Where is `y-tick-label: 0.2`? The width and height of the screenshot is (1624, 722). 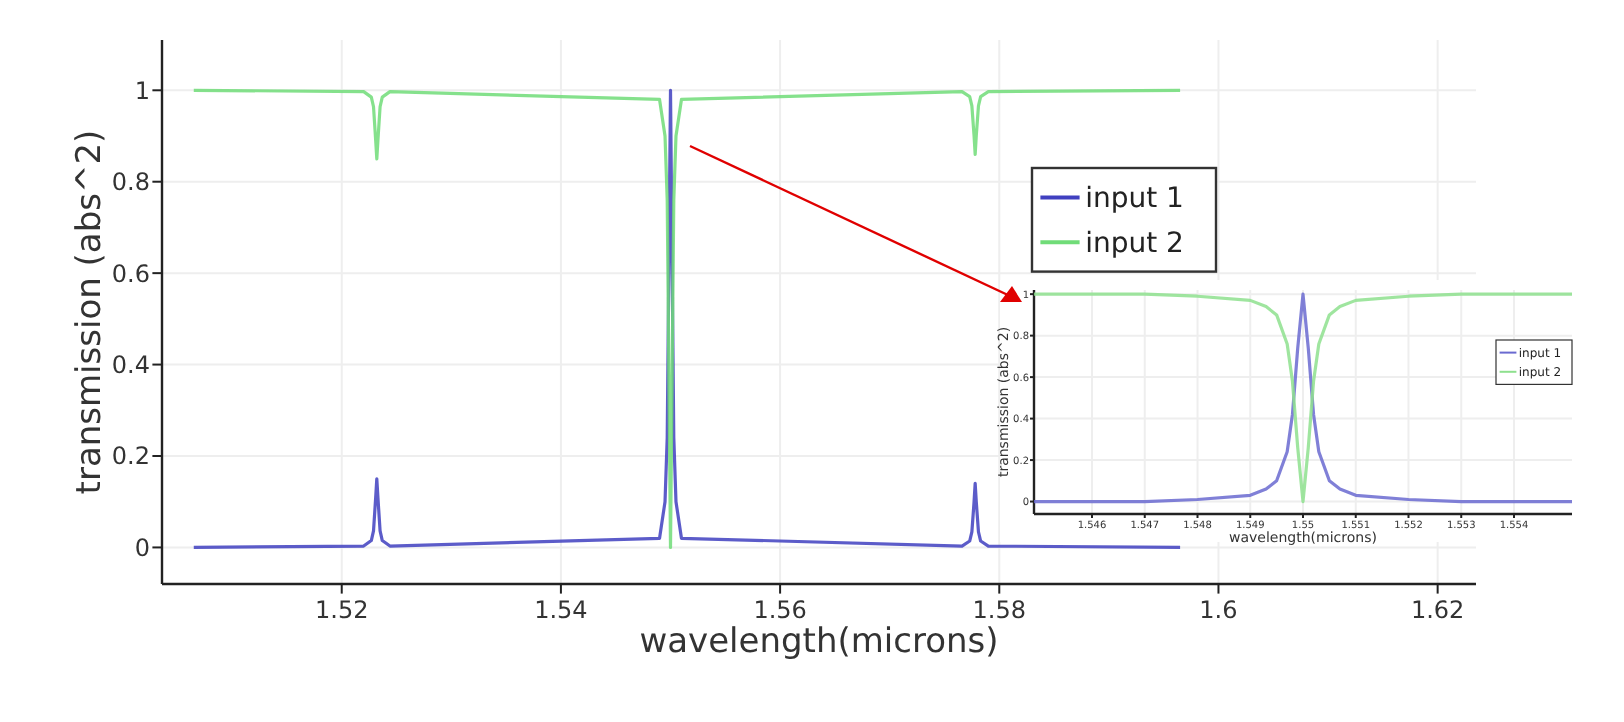
y-tick-label: 0.2 is located at coordinates (130, 456).